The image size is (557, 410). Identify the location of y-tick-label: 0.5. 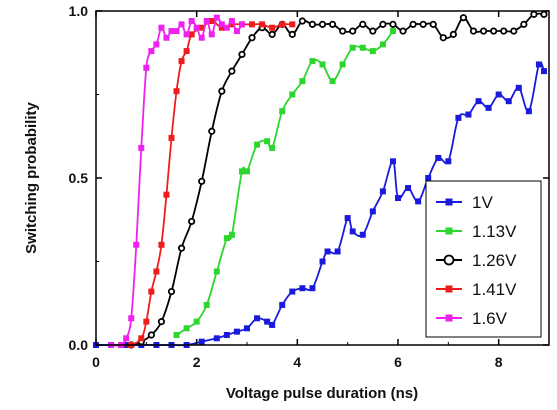
(79, 178).